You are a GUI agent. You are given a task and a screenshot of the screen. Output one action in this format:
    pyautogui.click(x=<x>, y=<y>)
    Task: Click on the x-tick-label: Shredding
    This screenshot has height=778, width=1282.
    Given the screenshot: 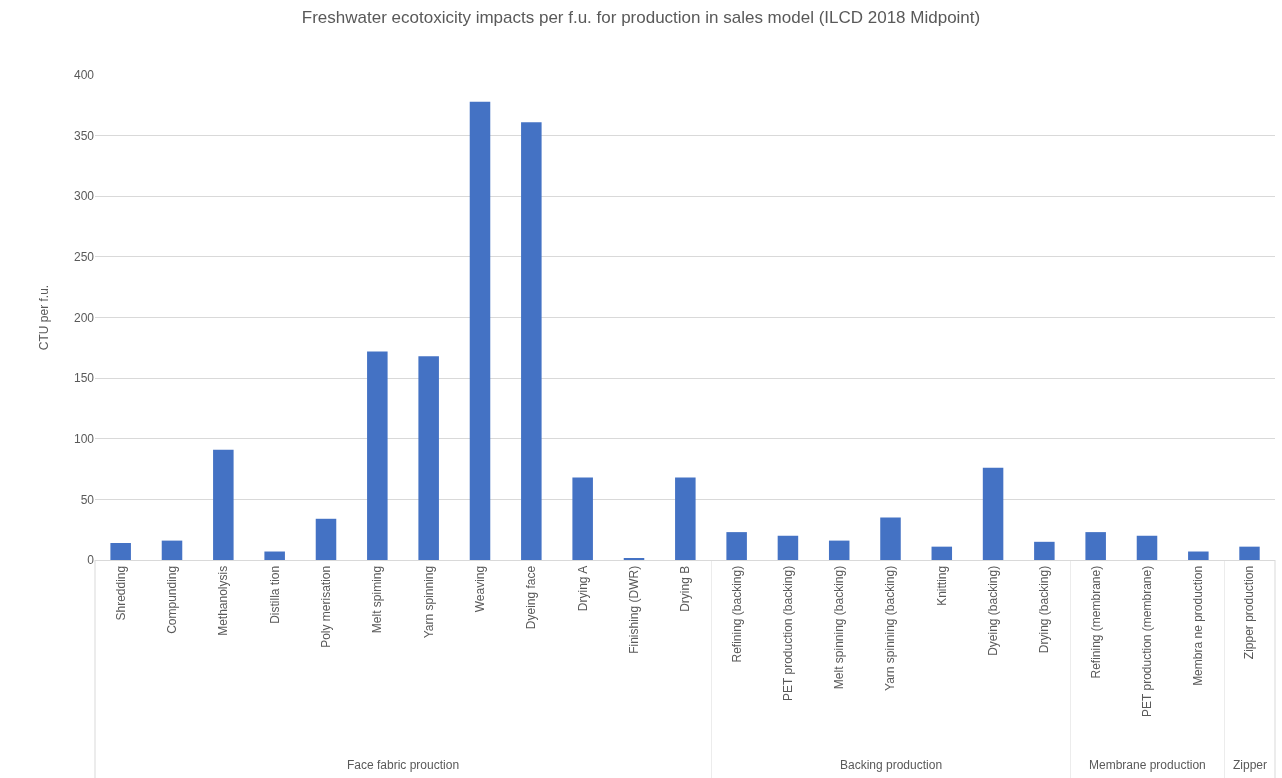 What is the action you would take?
    pyautogui.click(x=120, y=593)
    